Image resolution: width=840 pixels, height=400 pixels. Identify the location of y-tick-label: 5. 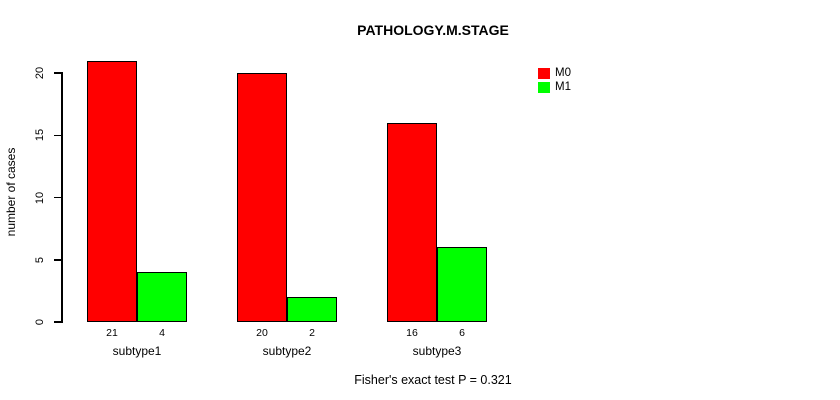
(40, 259).